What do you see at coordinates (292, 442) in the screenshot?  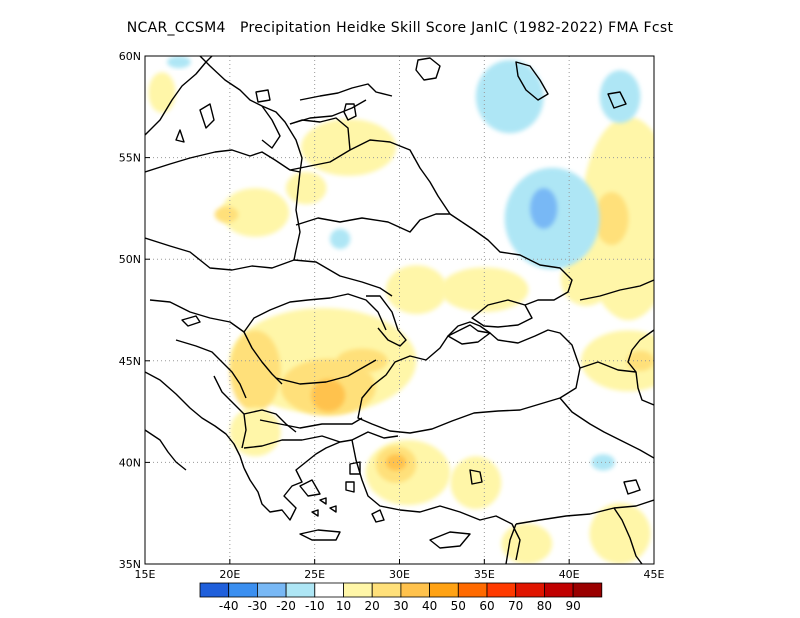 I see `border-greece-north` at bounding box center [292, 442].